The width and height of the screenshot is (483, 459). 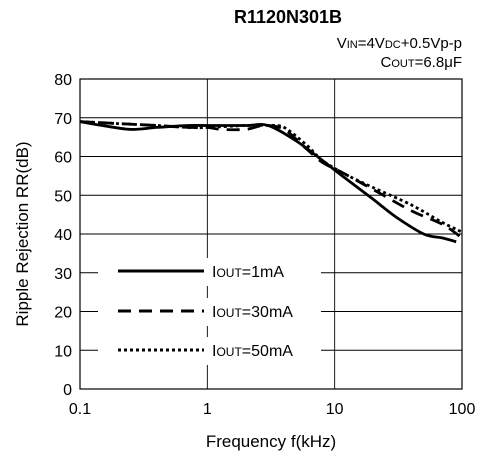 I want to click on y-tick-label-60: 60, so click(x=63, y=158).